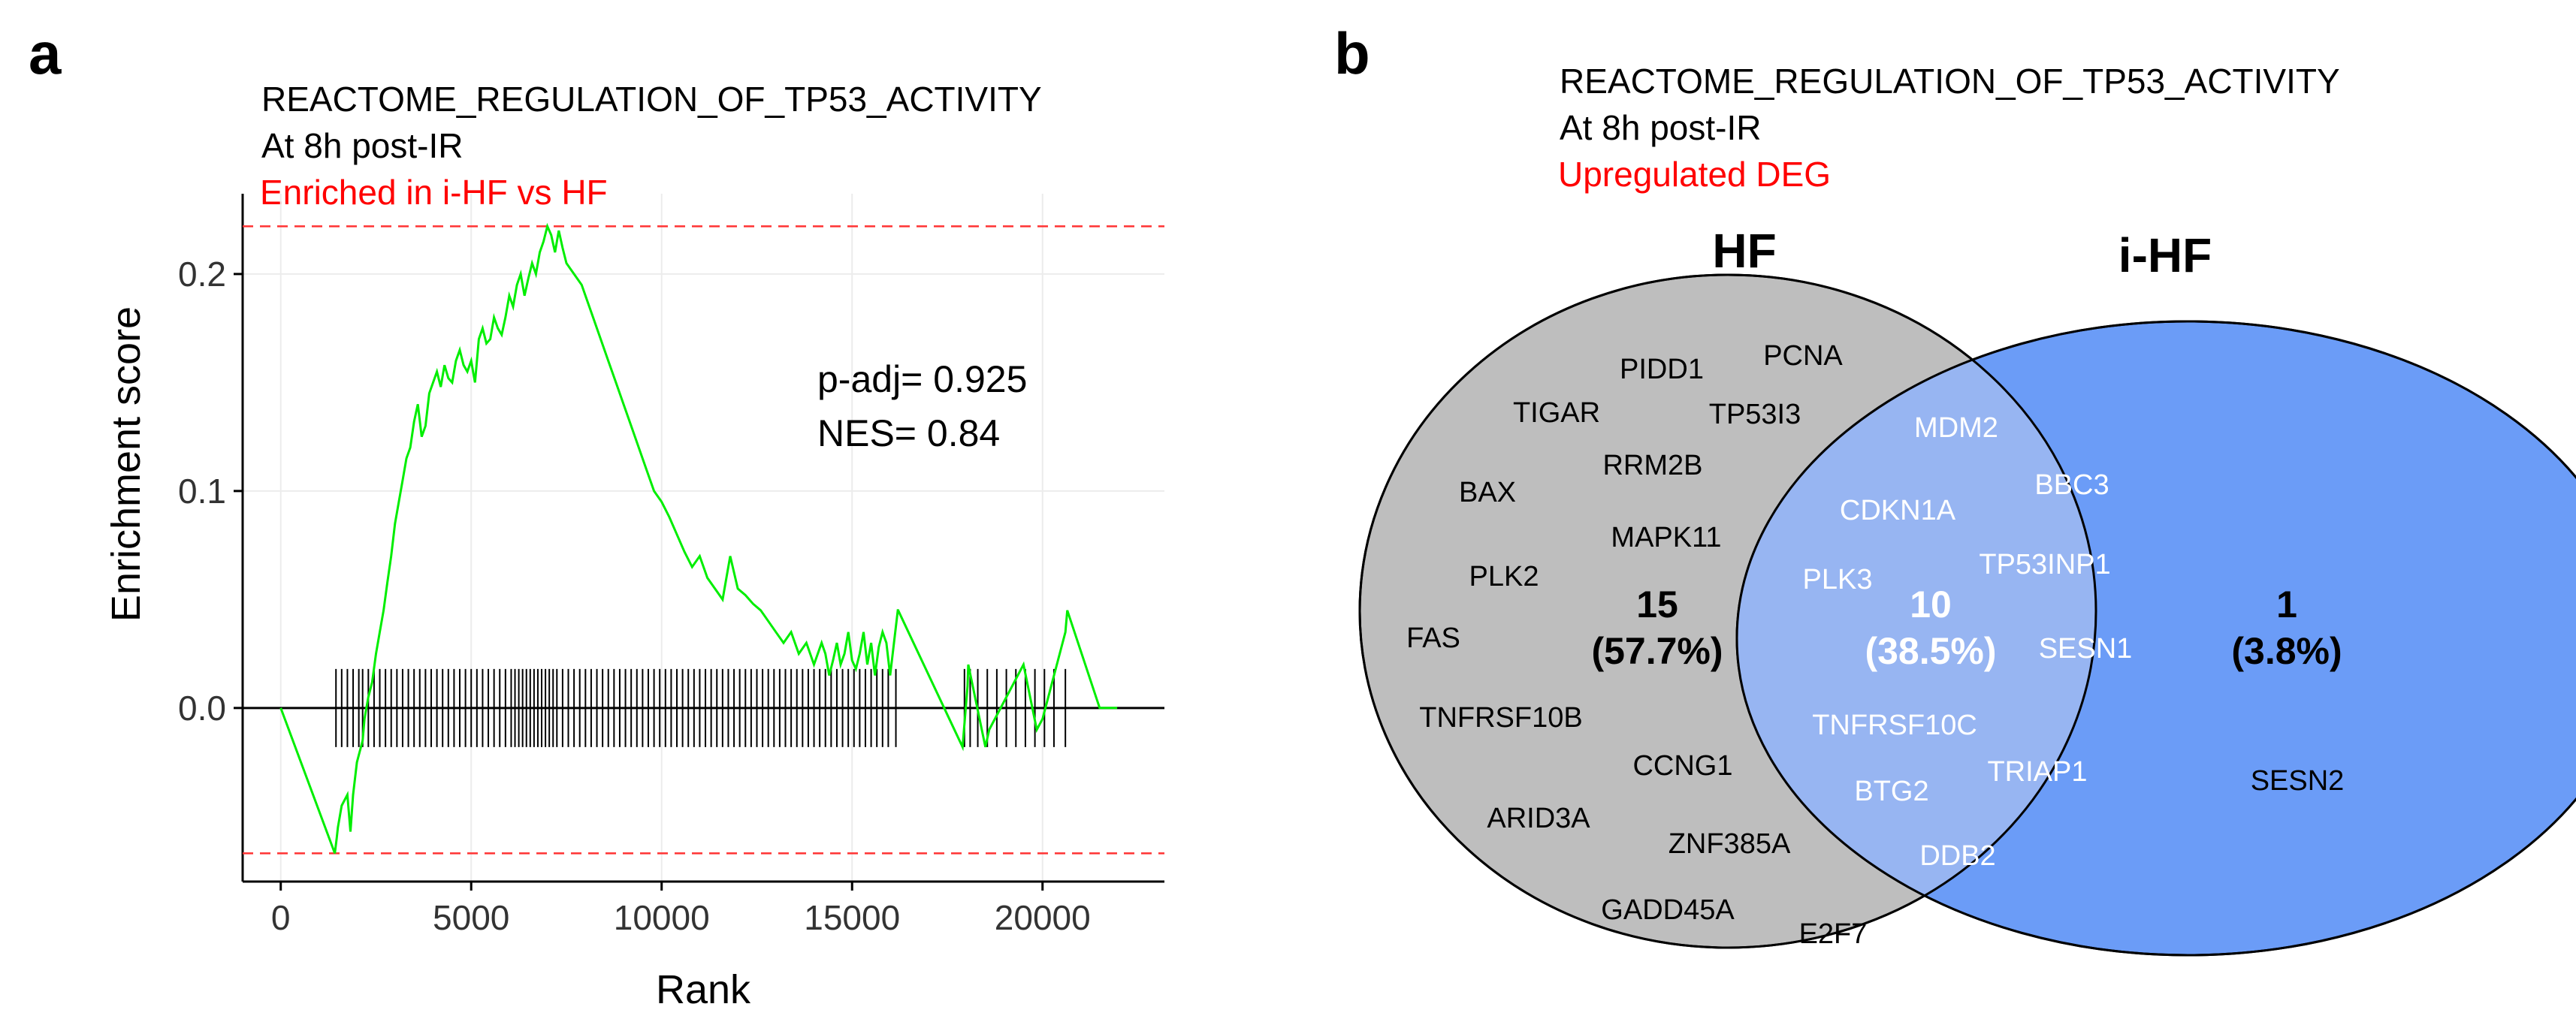  I want to click on panel-a-enriched-label: Enriched in i-HF vs HF, so click(434, 192).